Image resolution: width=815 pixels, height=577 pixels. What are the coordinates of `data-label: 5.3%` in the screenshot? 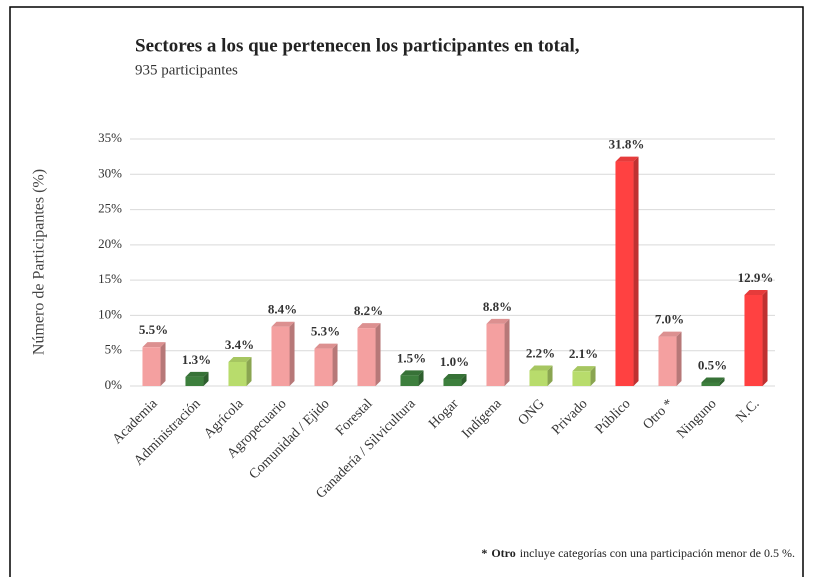 It's located at (325, 331).